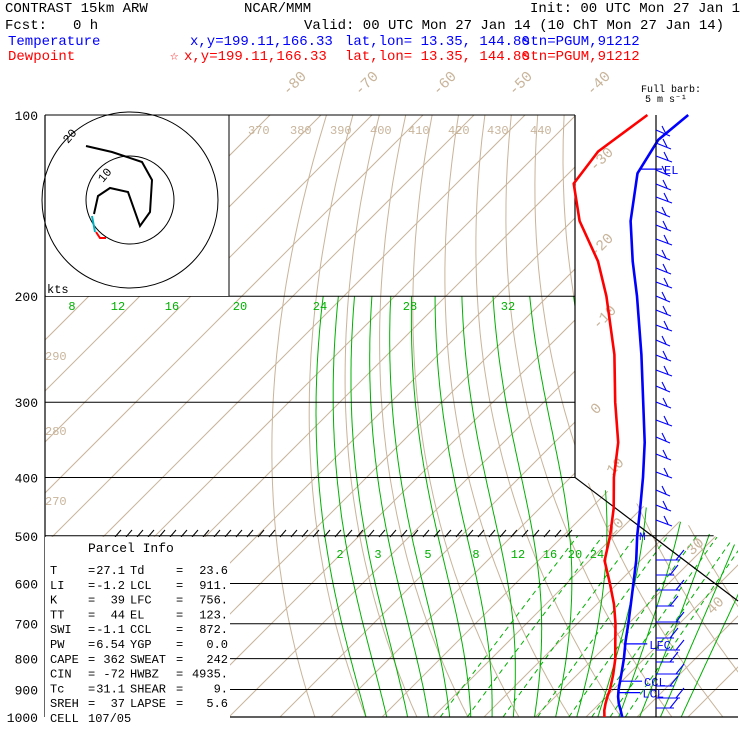  I want to click on parcel-key: LAPSE, so click(148, 704).